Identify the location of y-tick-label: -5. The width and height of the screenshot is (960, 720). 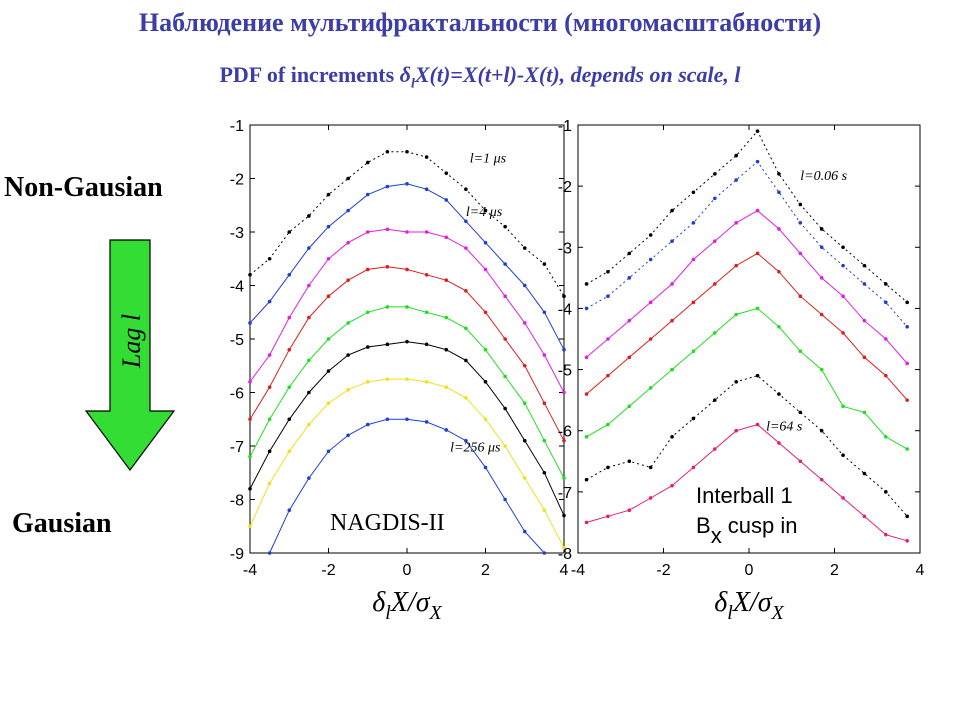
(565, 371).